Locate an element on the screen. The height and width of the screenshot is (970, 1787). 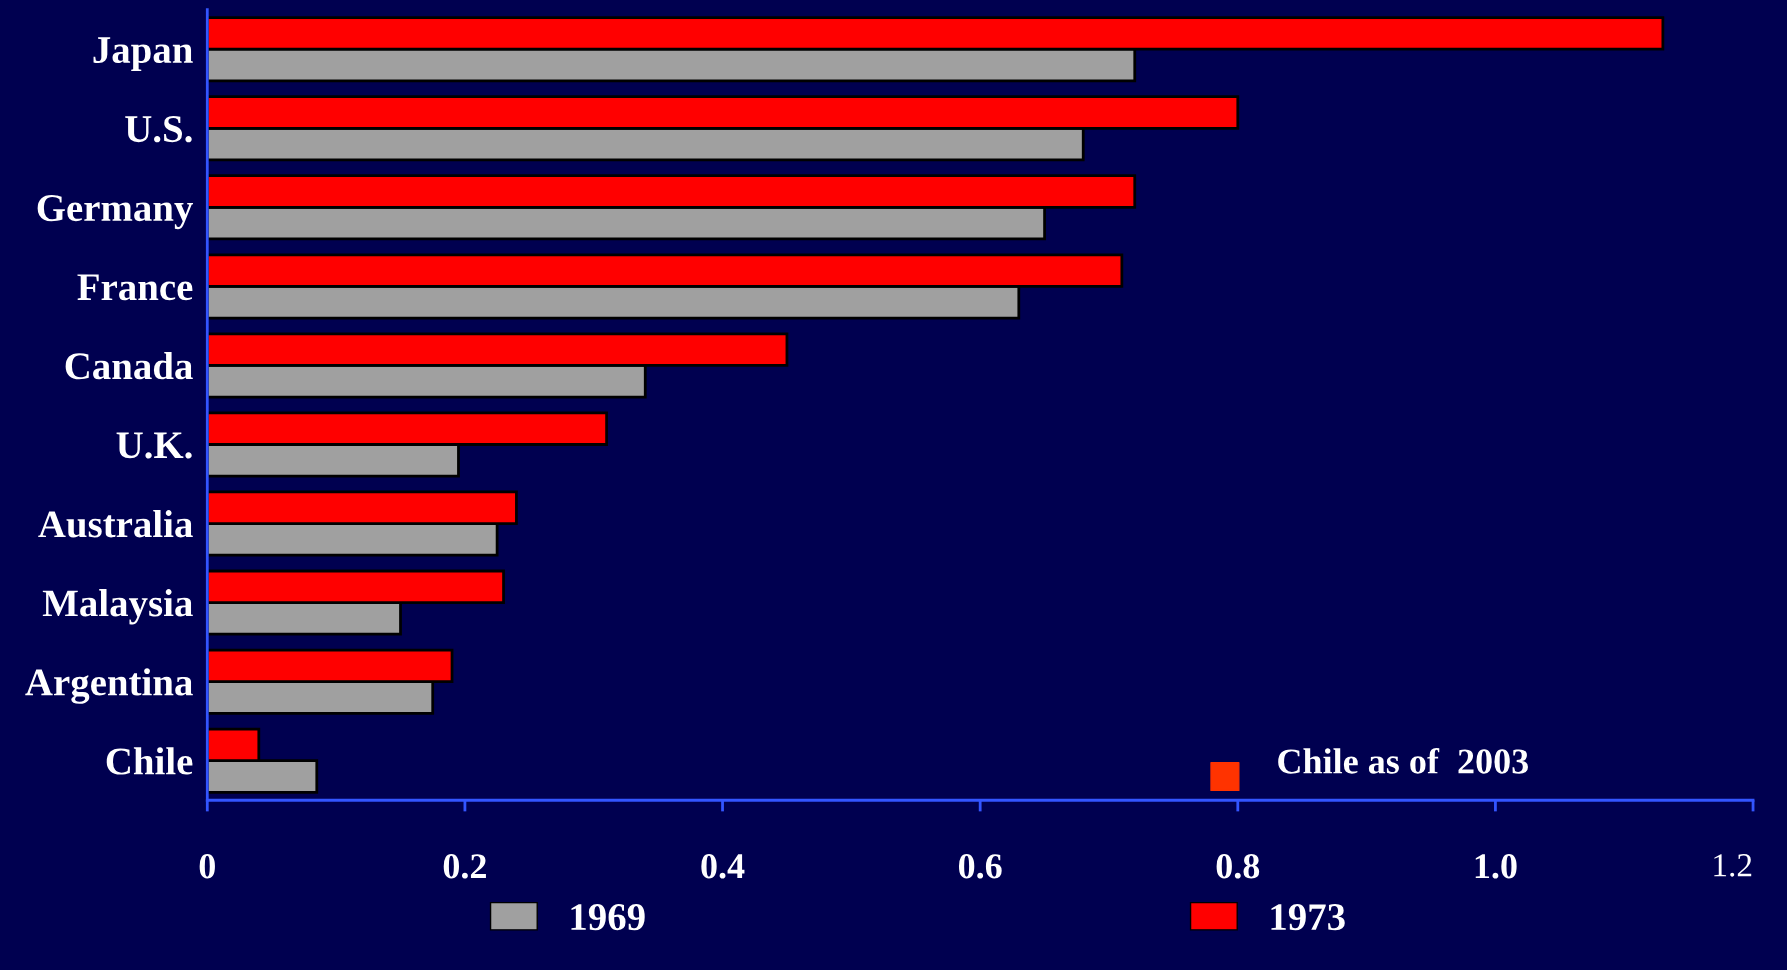
y-tick-label: France is located at coordinates (135, 287).